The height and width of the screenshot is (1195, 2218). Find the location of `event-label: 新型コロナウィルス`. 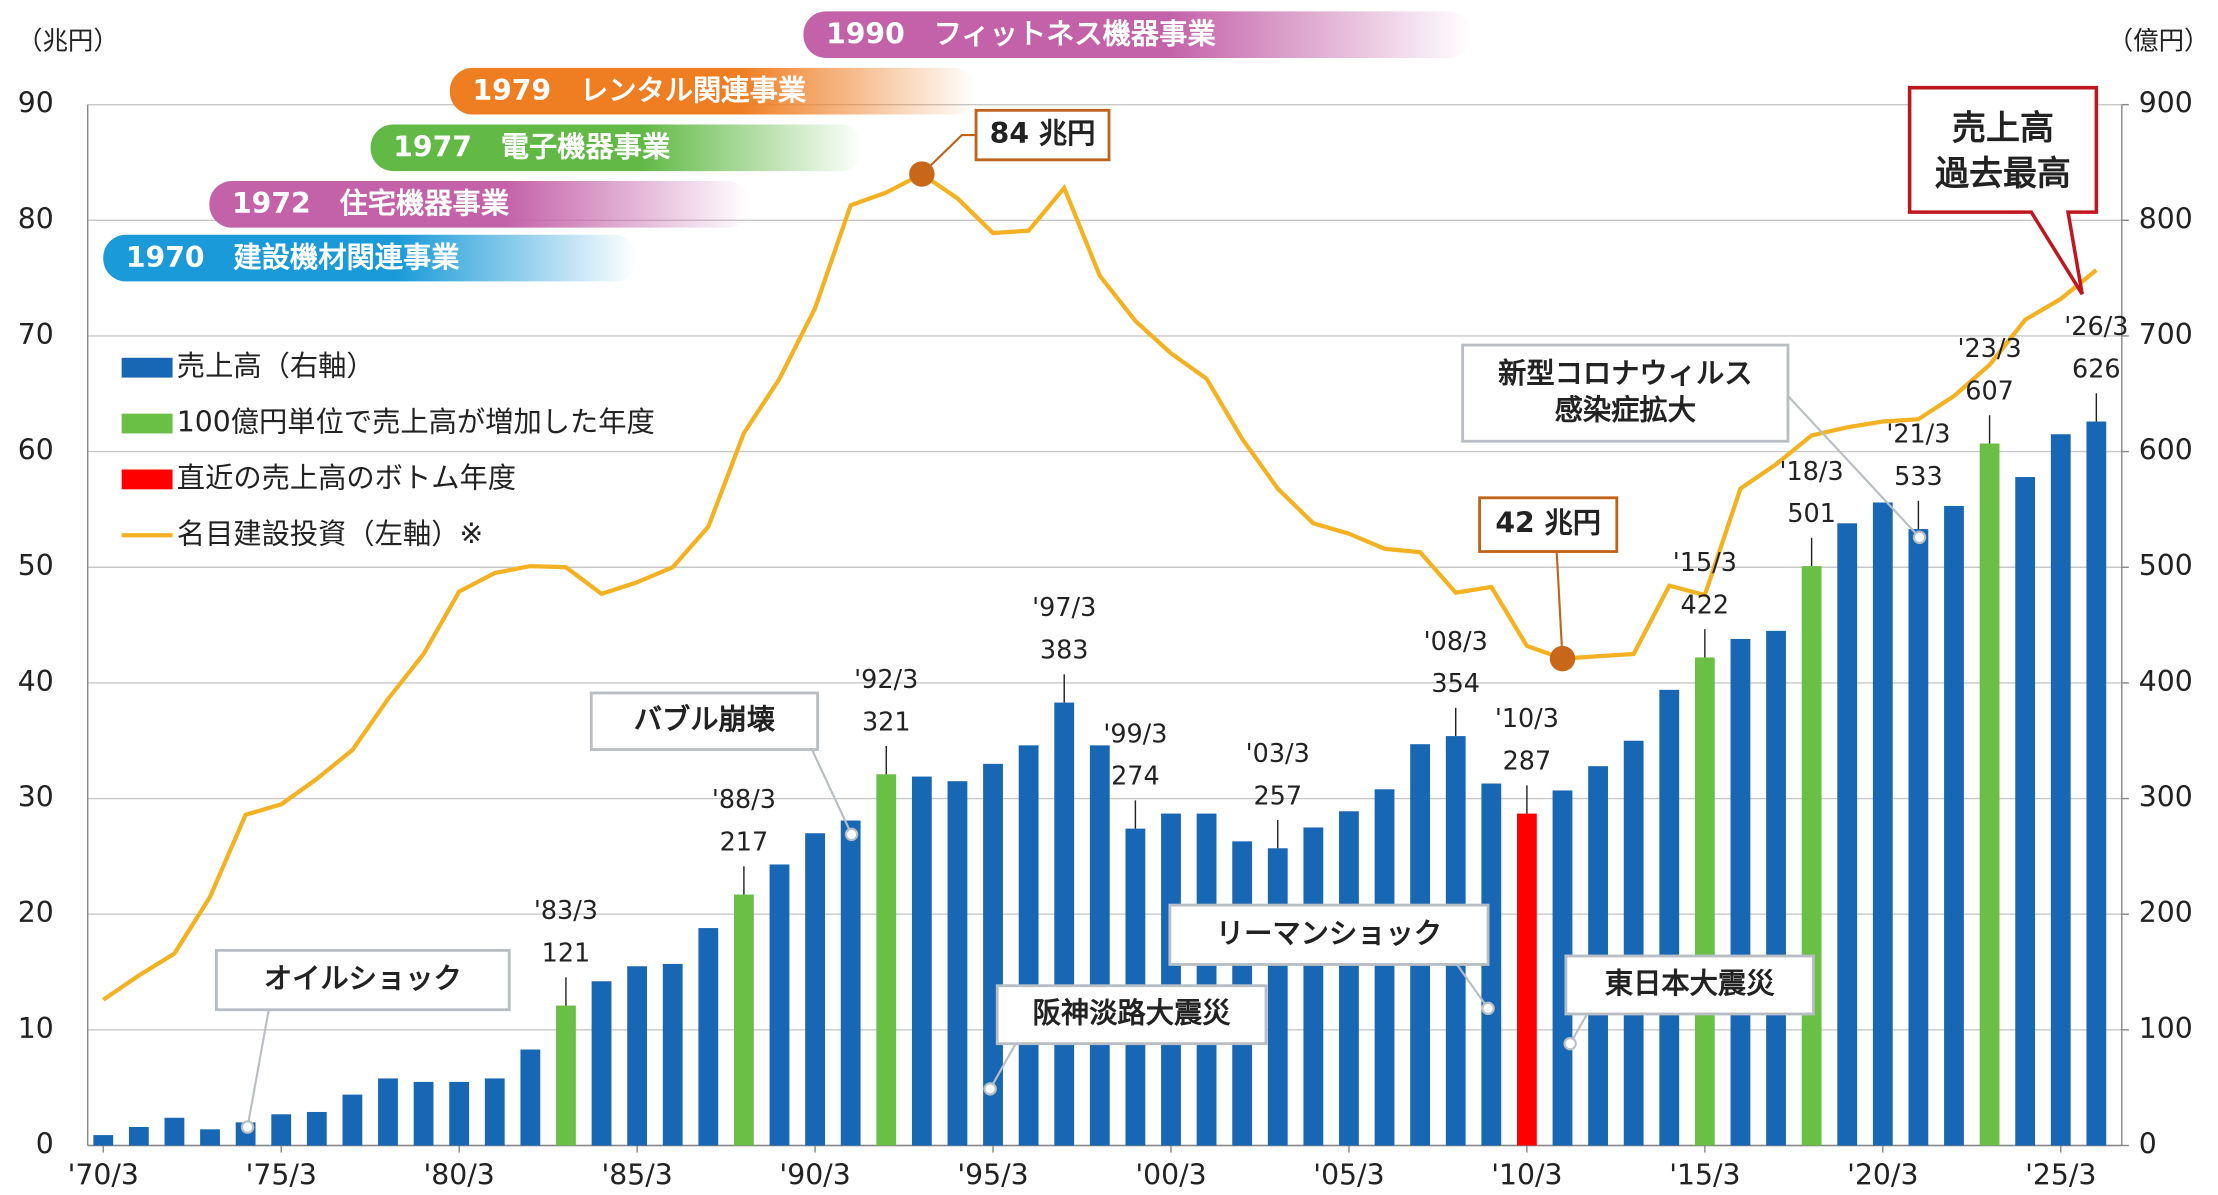

event-label: 新型コロナウィルス is located at coordinates (1625, 373).